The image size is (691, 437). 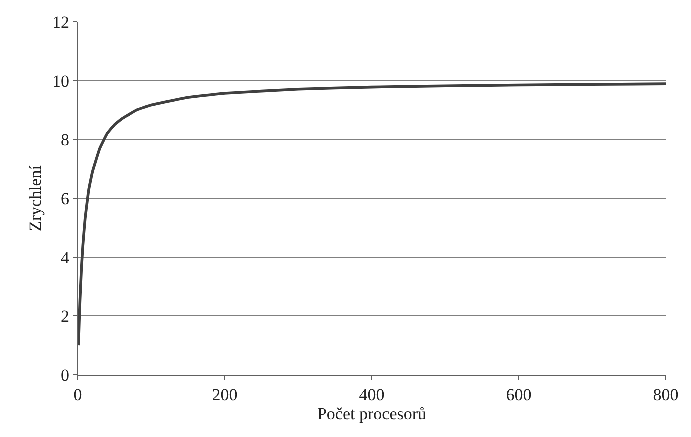 What do you see at coordinates (78, 395) in the screenshot?
I see `x-tick-label: 0` at bounding box center [78, 395].